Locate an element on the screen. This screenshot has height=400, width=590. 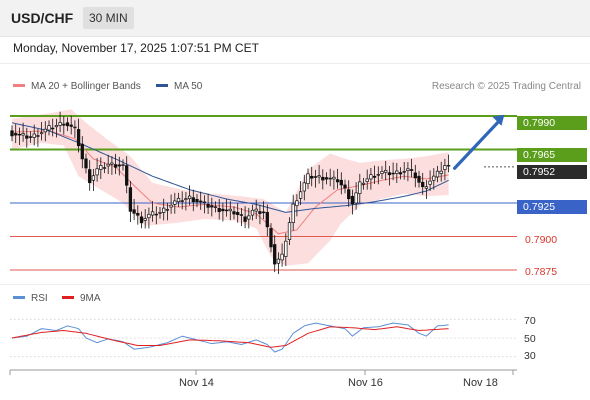
symbol-title: USD/CHF is located at coordinates (42, 18).